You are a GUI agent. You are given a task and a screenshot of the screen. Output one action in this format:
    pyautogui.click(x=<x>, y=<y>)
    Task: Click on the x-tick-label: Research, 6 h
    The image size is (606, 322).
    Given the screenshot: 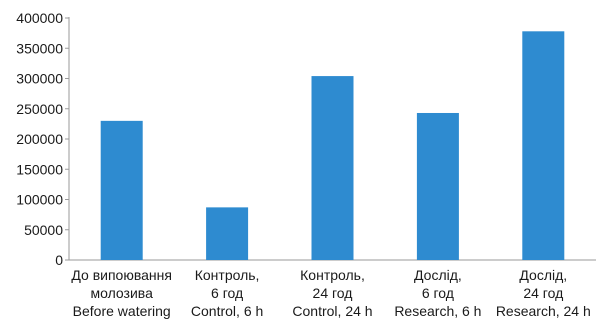 What is the action you would take?
    pyautogui.click(x=437, y=311)
    